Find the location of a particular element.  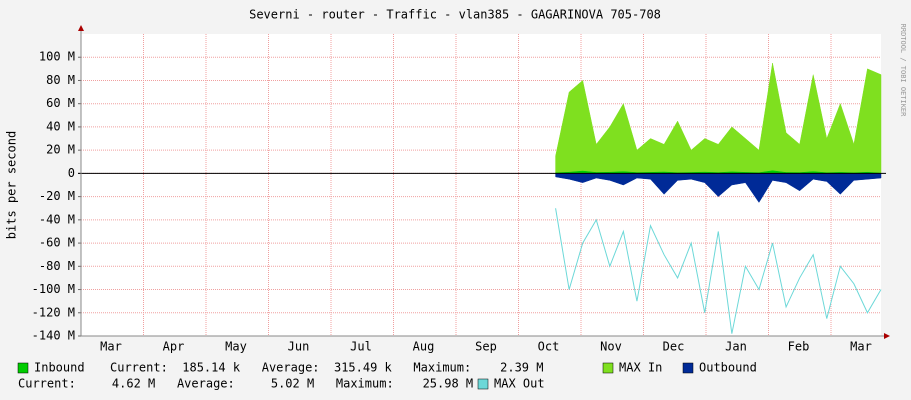

y-tick-label: 0 is located at coordinates (71, 173).